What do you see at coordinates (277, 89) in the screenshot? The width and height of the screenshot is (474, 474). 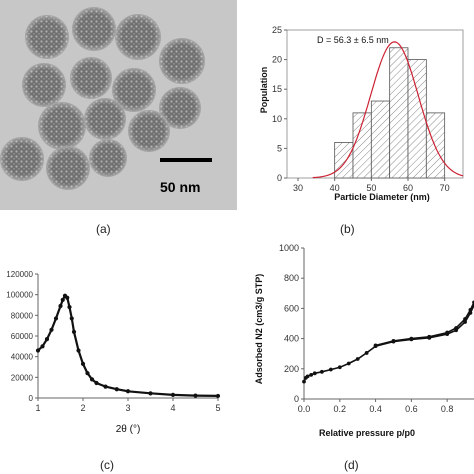 I see `histogram-y-tick-label: 15` at bounding box center [277, 89].